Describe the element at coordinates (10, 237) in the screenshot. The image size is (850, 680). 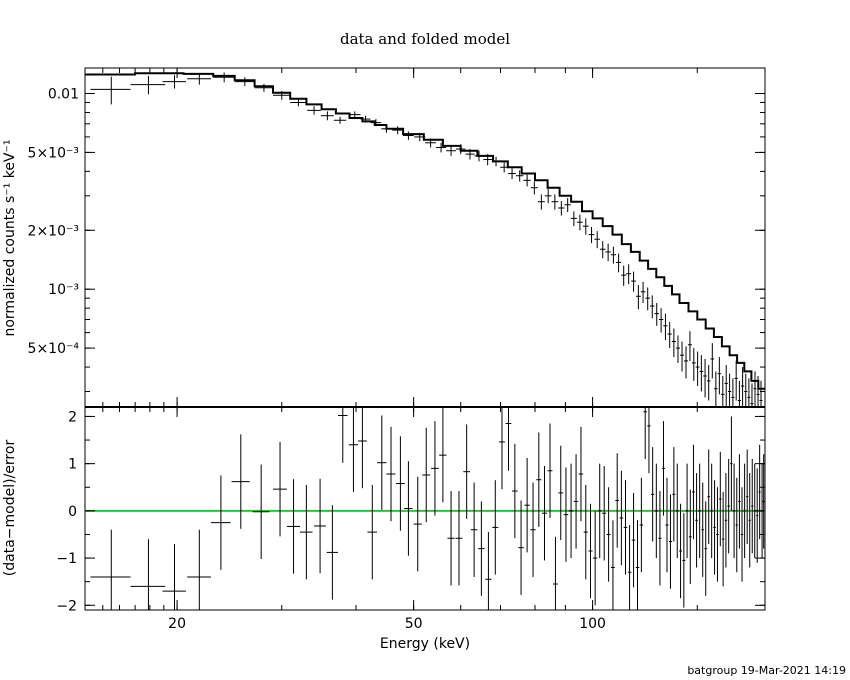
I see `top-y-axis-label: normalized counts s⁻¹ keV⁻¹` at that location.